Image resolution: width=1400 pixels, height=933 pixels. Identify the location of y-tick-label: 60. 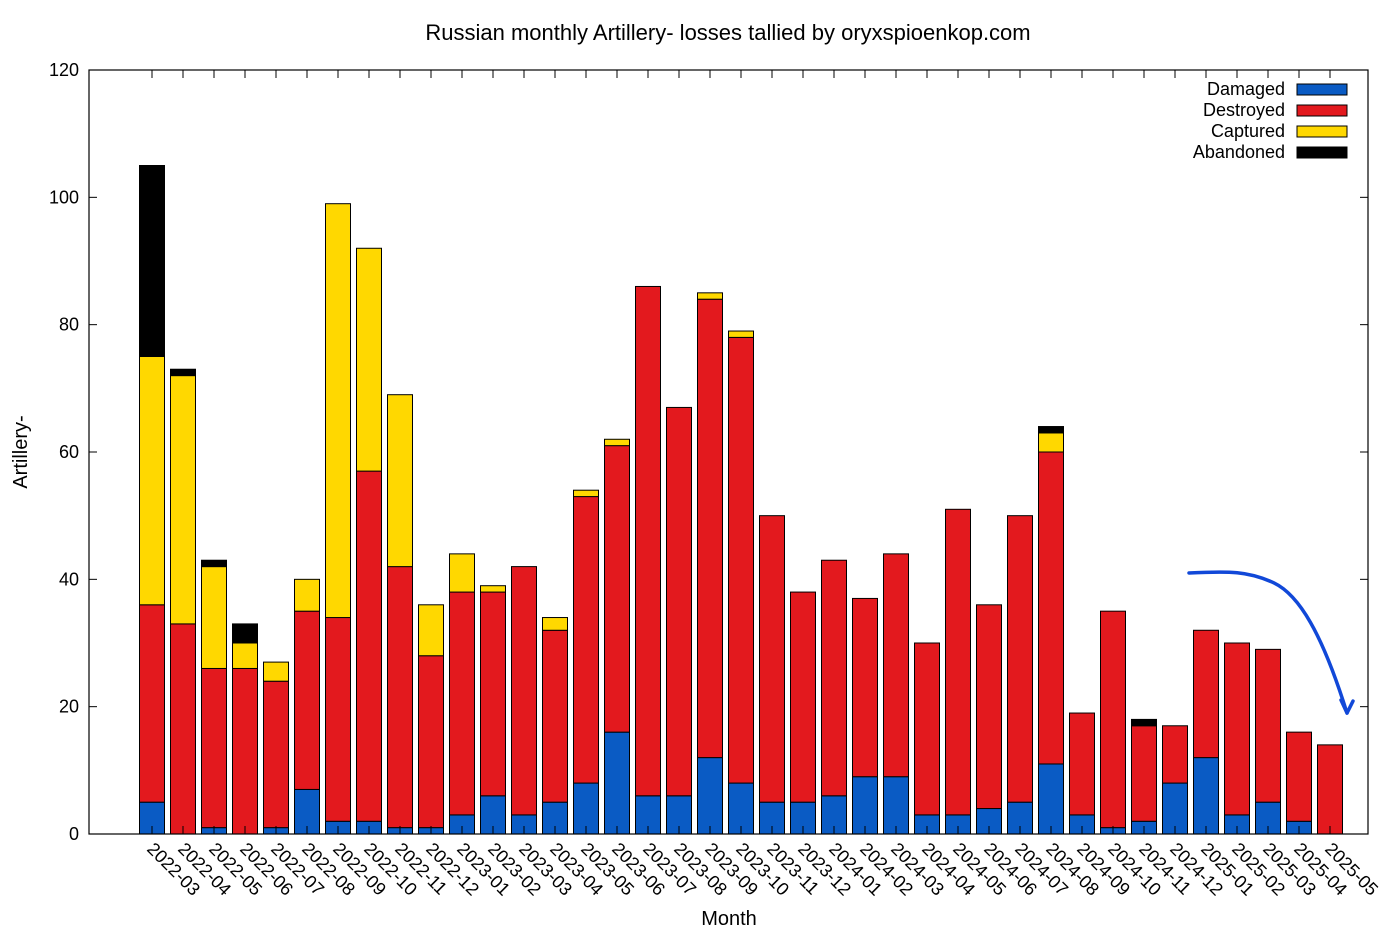
(69, 452).